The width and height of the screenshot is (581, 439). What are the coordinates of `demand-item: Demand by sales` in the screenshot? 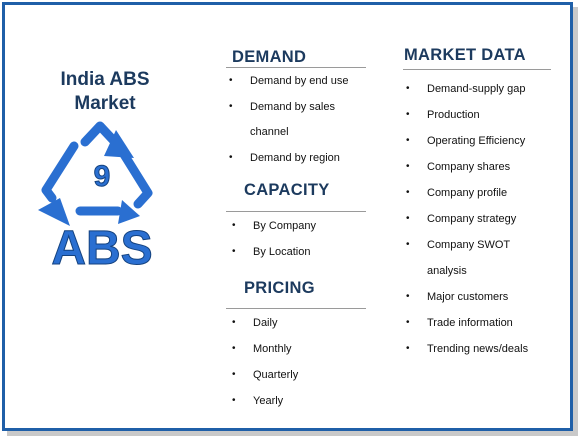 It's located at (287, 107).